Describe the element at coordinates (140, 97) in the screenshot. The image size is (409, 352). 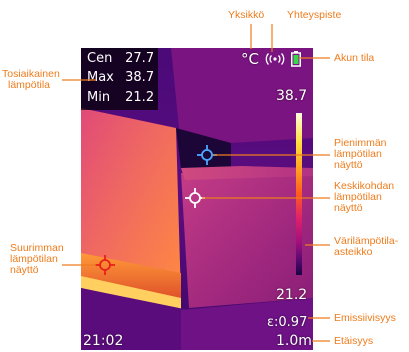
I see `min-temp-value: 21.2` at that location.